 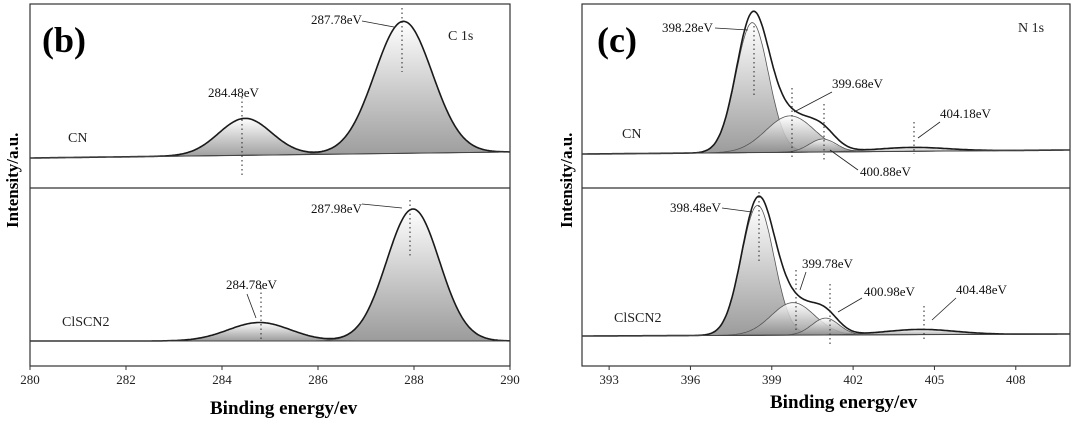 What do you see at coordinates (270, 275) in the screenshot?
I see `panel-b-clscn2-spectrum` at bounding box center [270, 275].